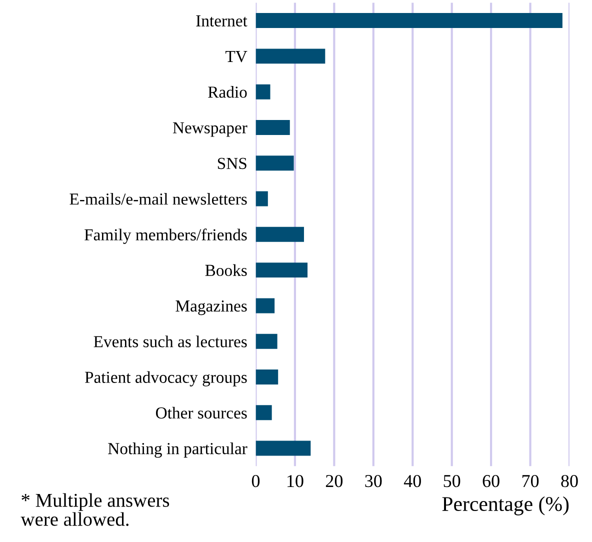 This screenshot has height=542, width=592. Describe the element at coordinates (165, 236) in the screenshot. I see `y-tick-label: Family members/friends` at that location.